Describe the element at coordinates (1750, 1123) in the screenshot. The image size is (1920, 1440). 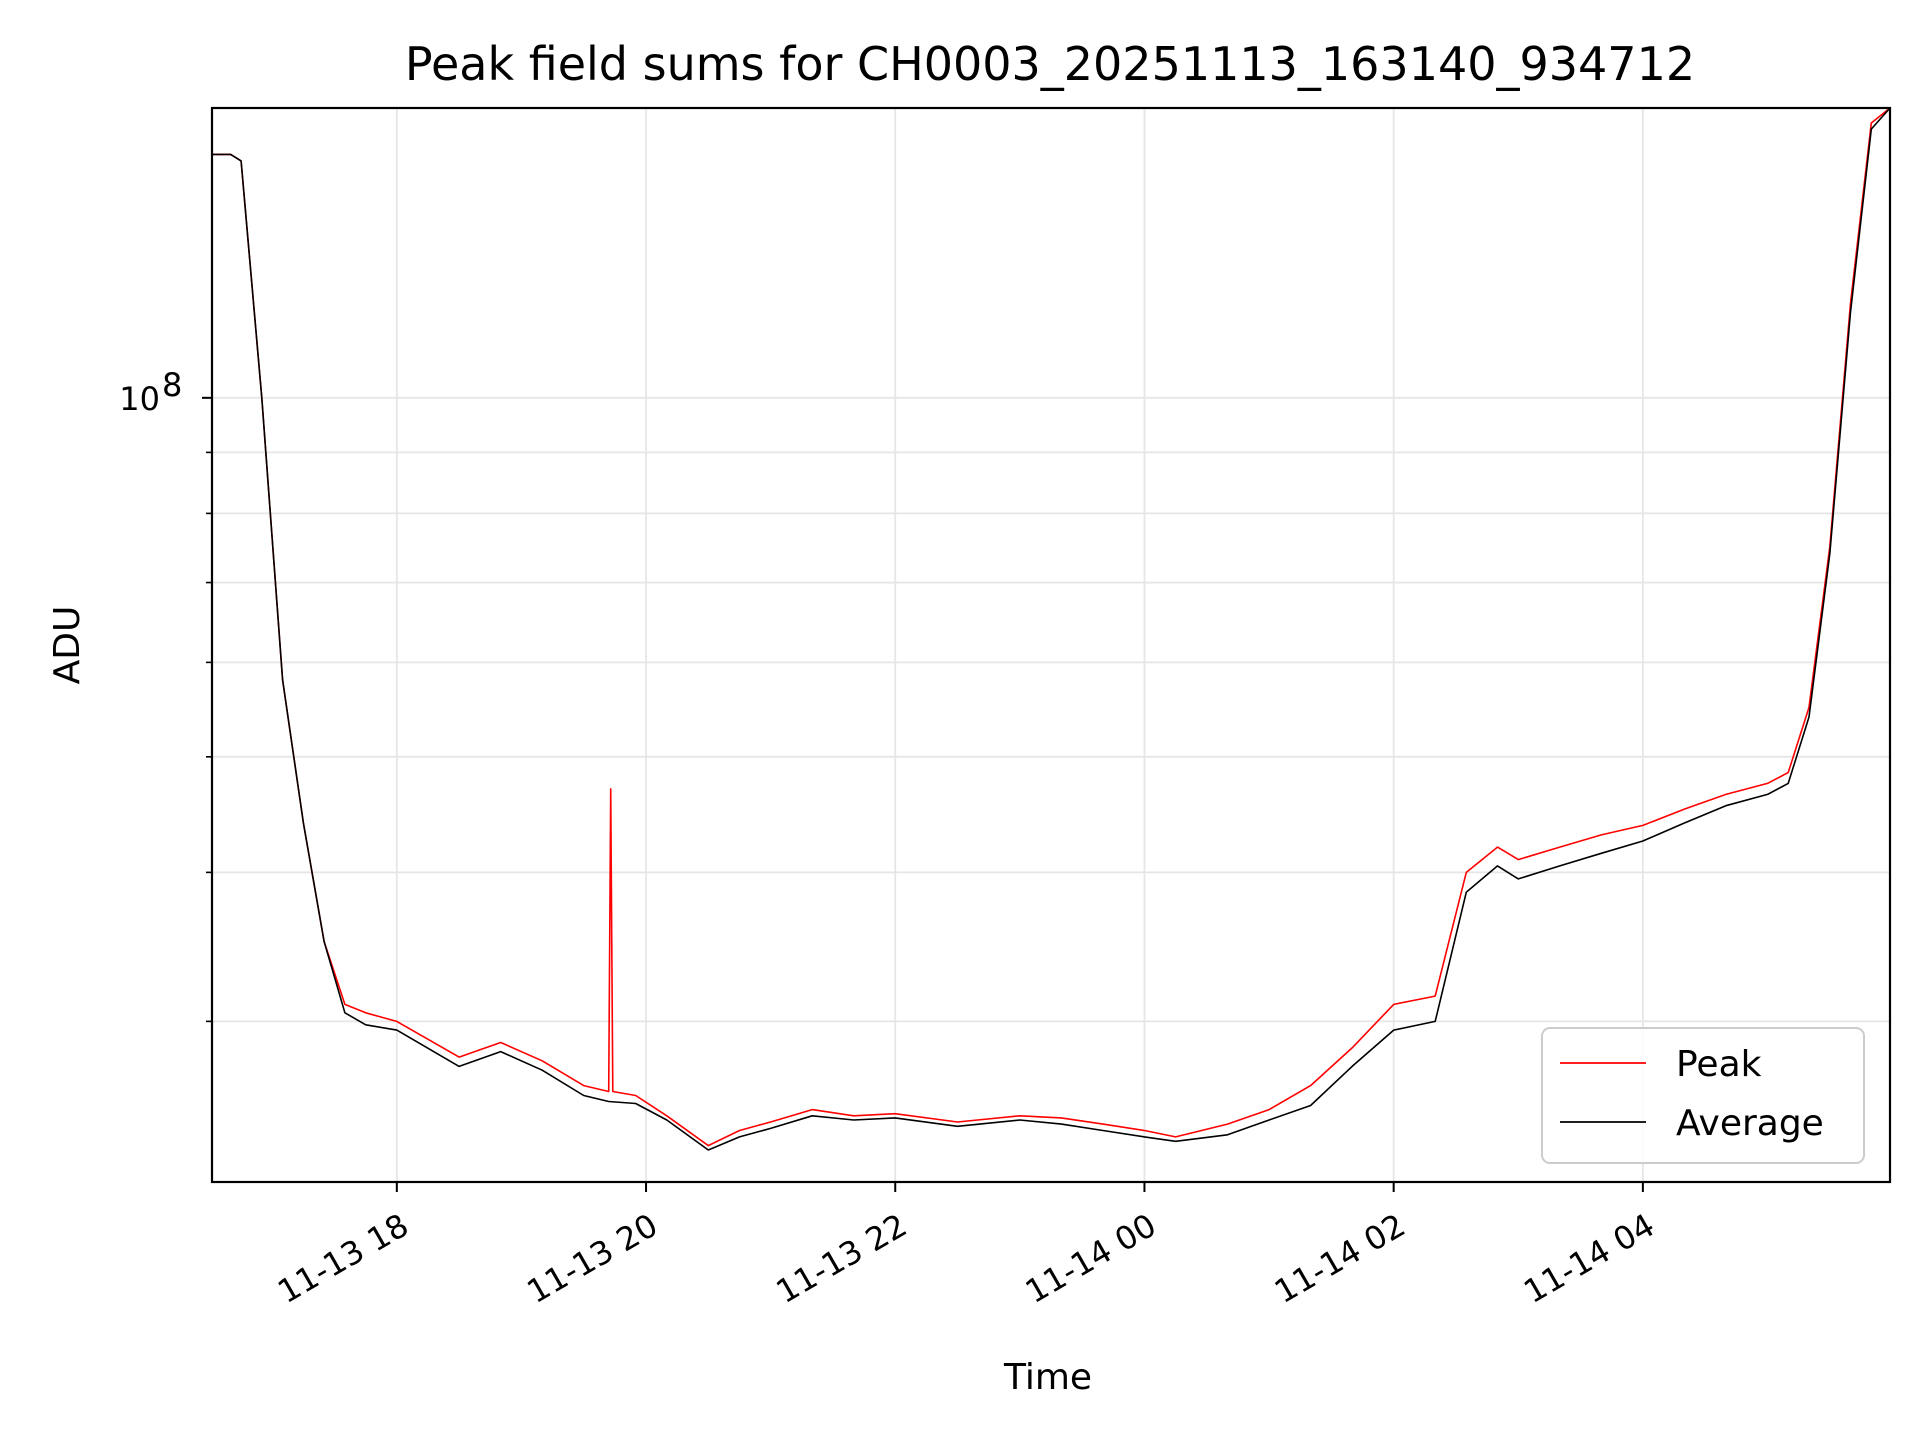
I see `legend-label-average: Average` at that location.